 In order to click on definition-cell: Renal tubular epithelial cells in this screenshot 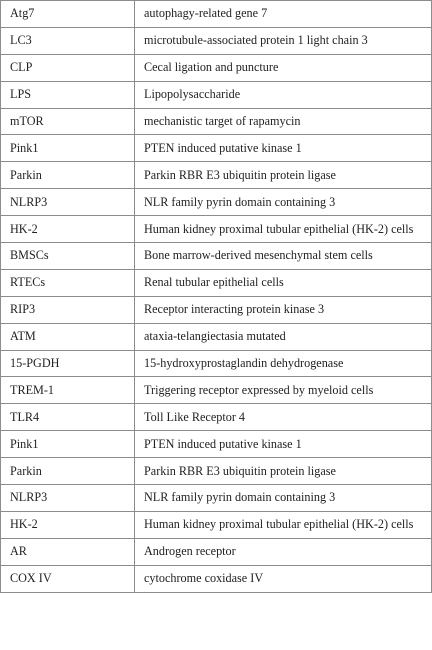, I will do `click(283, 282)`.